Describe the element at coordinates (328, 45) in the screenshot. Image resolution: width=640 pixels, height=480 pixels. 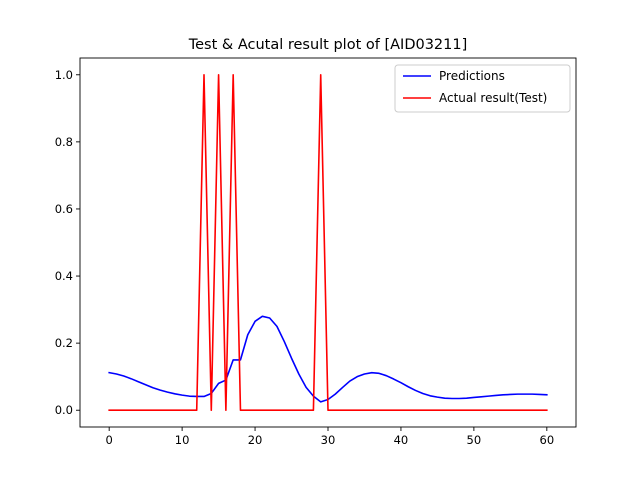
I see `chart-title: Test & Acutal result plot of [AID03211]` at that location.